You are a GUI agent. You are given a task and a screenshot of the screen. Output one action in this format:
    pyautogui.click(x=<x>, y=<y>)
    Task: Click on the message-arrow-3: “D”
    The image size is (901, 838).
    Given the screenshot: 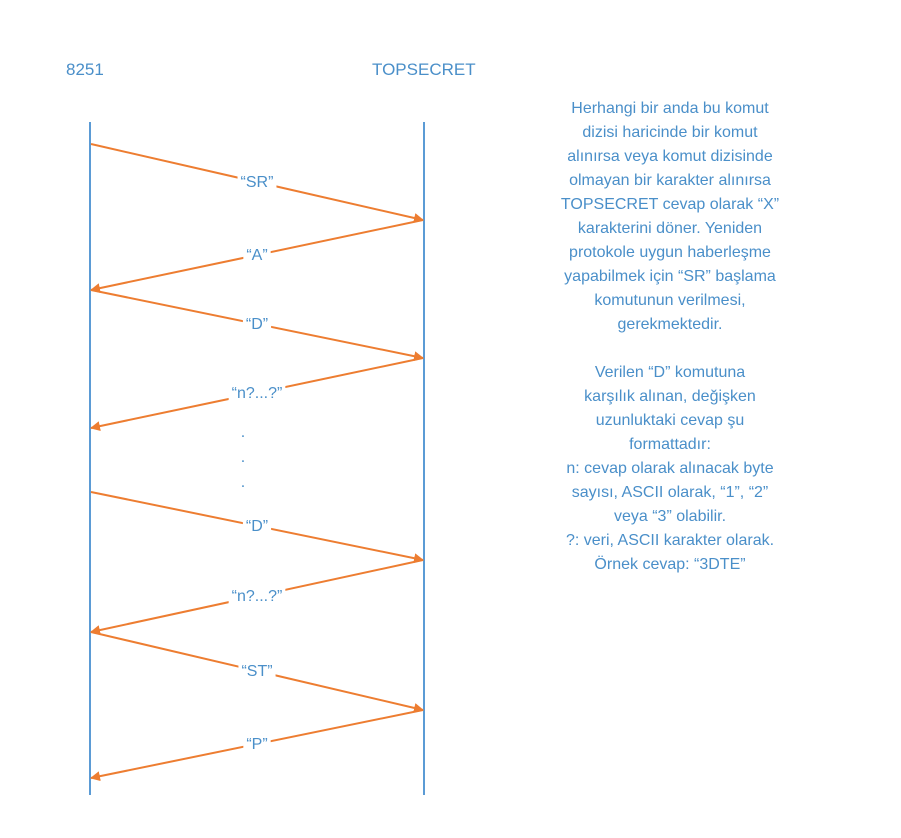 What is the action you would take?
    pyautogui.click(x=257, y=325)
    